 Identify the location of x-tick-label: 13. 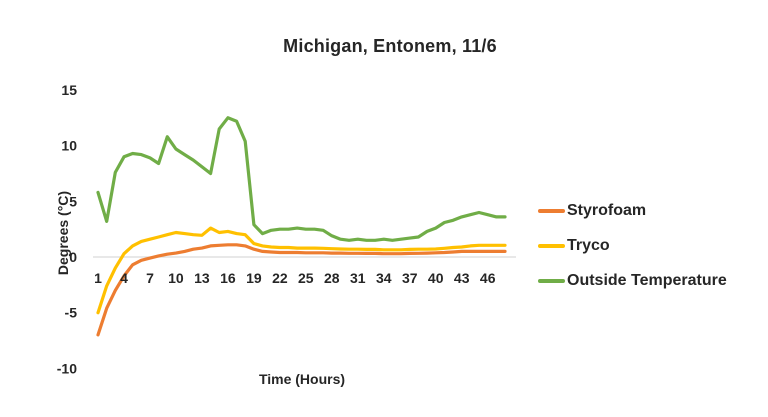
(202, 278).